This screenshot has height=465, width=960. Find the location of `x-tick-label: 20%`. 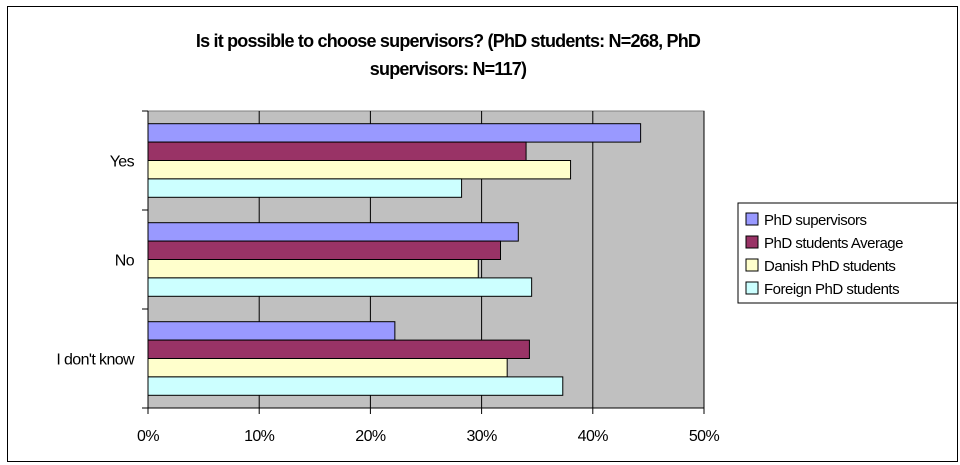

x-tick-label: 20% is located at coordinates (370, 436).